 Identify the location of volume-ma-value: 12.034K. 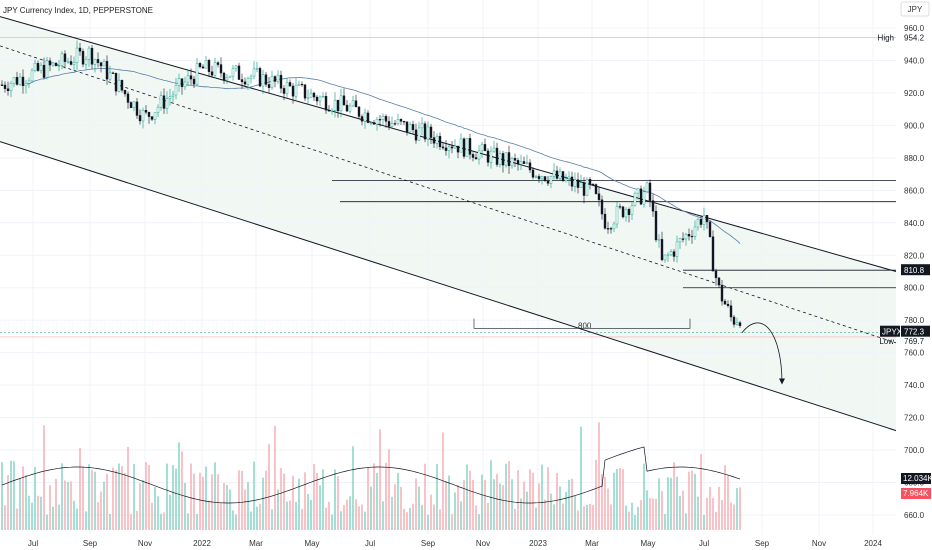
(917, 478).